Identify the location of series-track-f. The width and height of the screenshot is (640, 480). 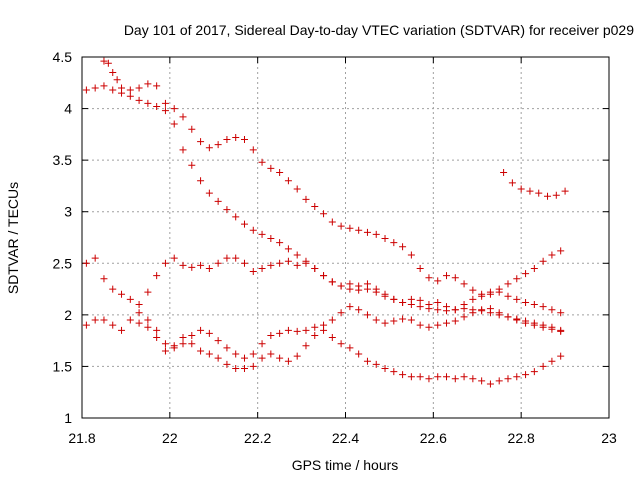
(534, 184).